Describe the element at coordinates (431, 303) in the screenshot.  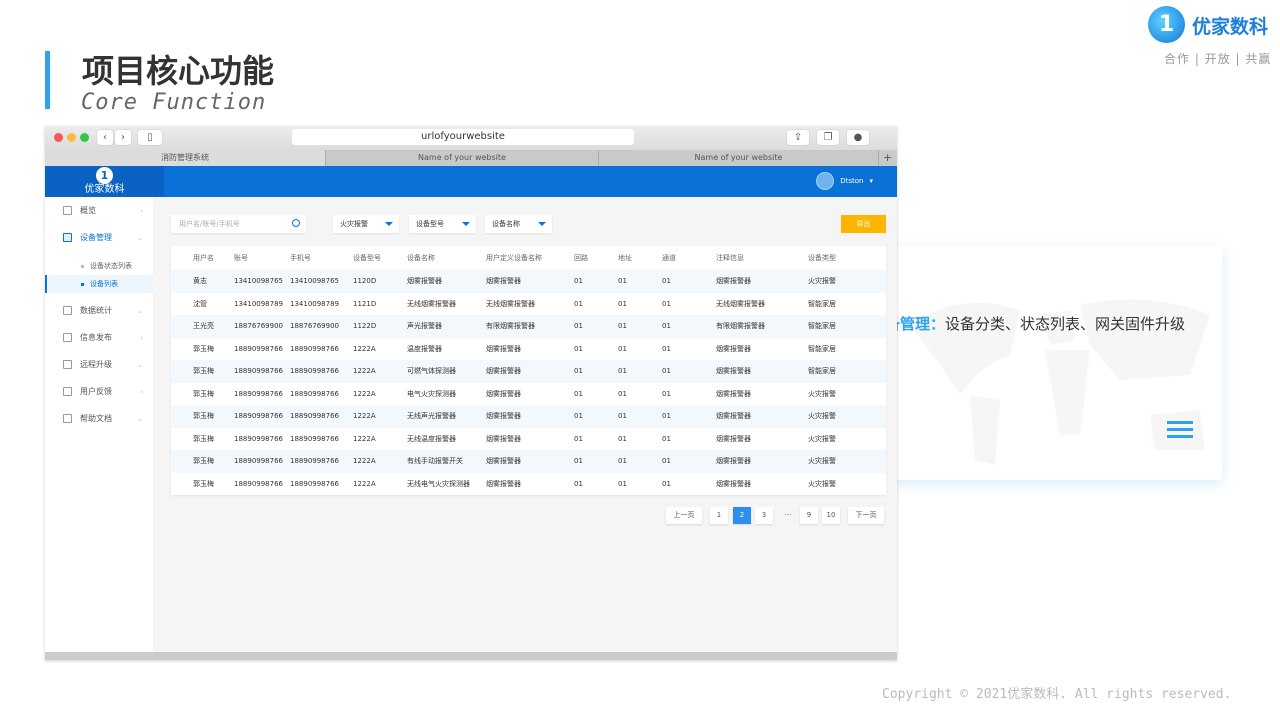
I see `table-cell: 无线烟雾报警器` at that location.